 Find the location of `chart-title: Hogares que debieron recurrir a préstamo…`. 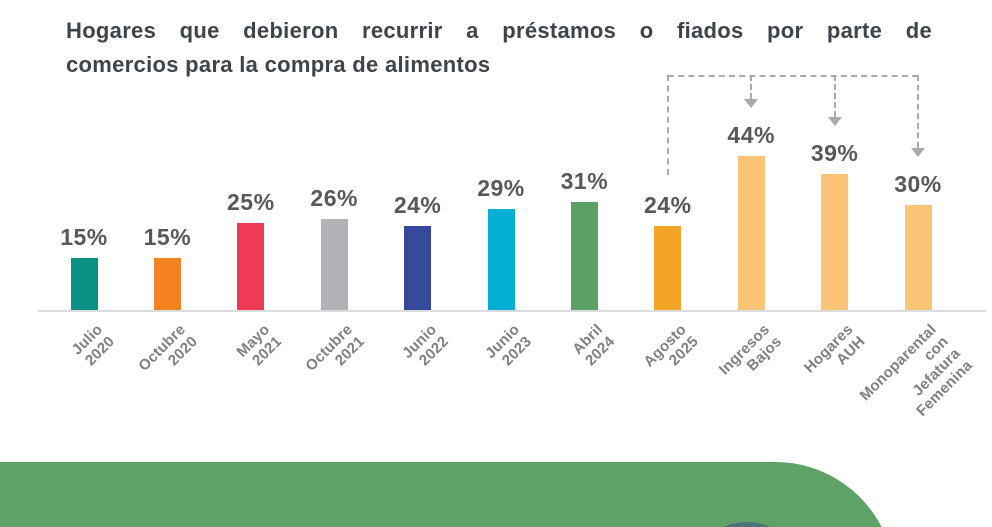

chart-title: Hogares que debieron recurrir a préstamo… is located at coordinates (499, 48).